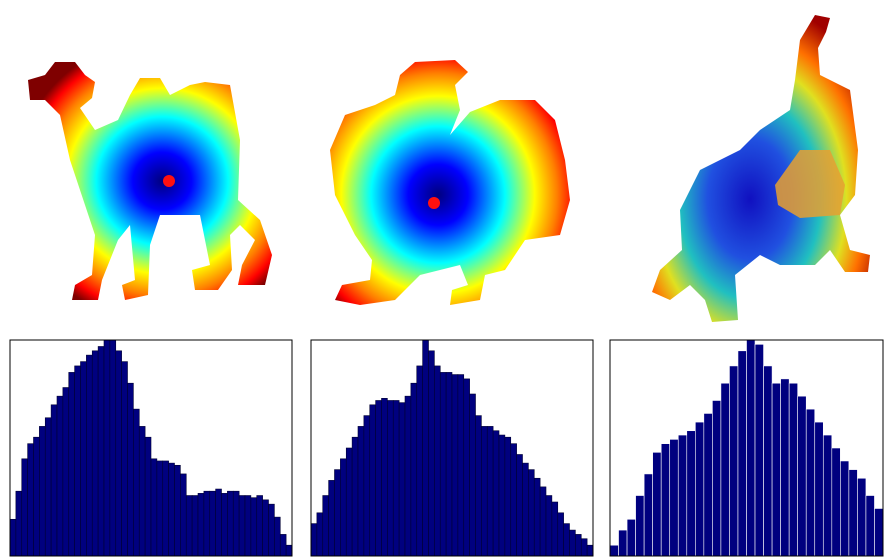 The height and width of the screenshot is (559, 884). I want to click on elephant-shape, so click(761, 168).